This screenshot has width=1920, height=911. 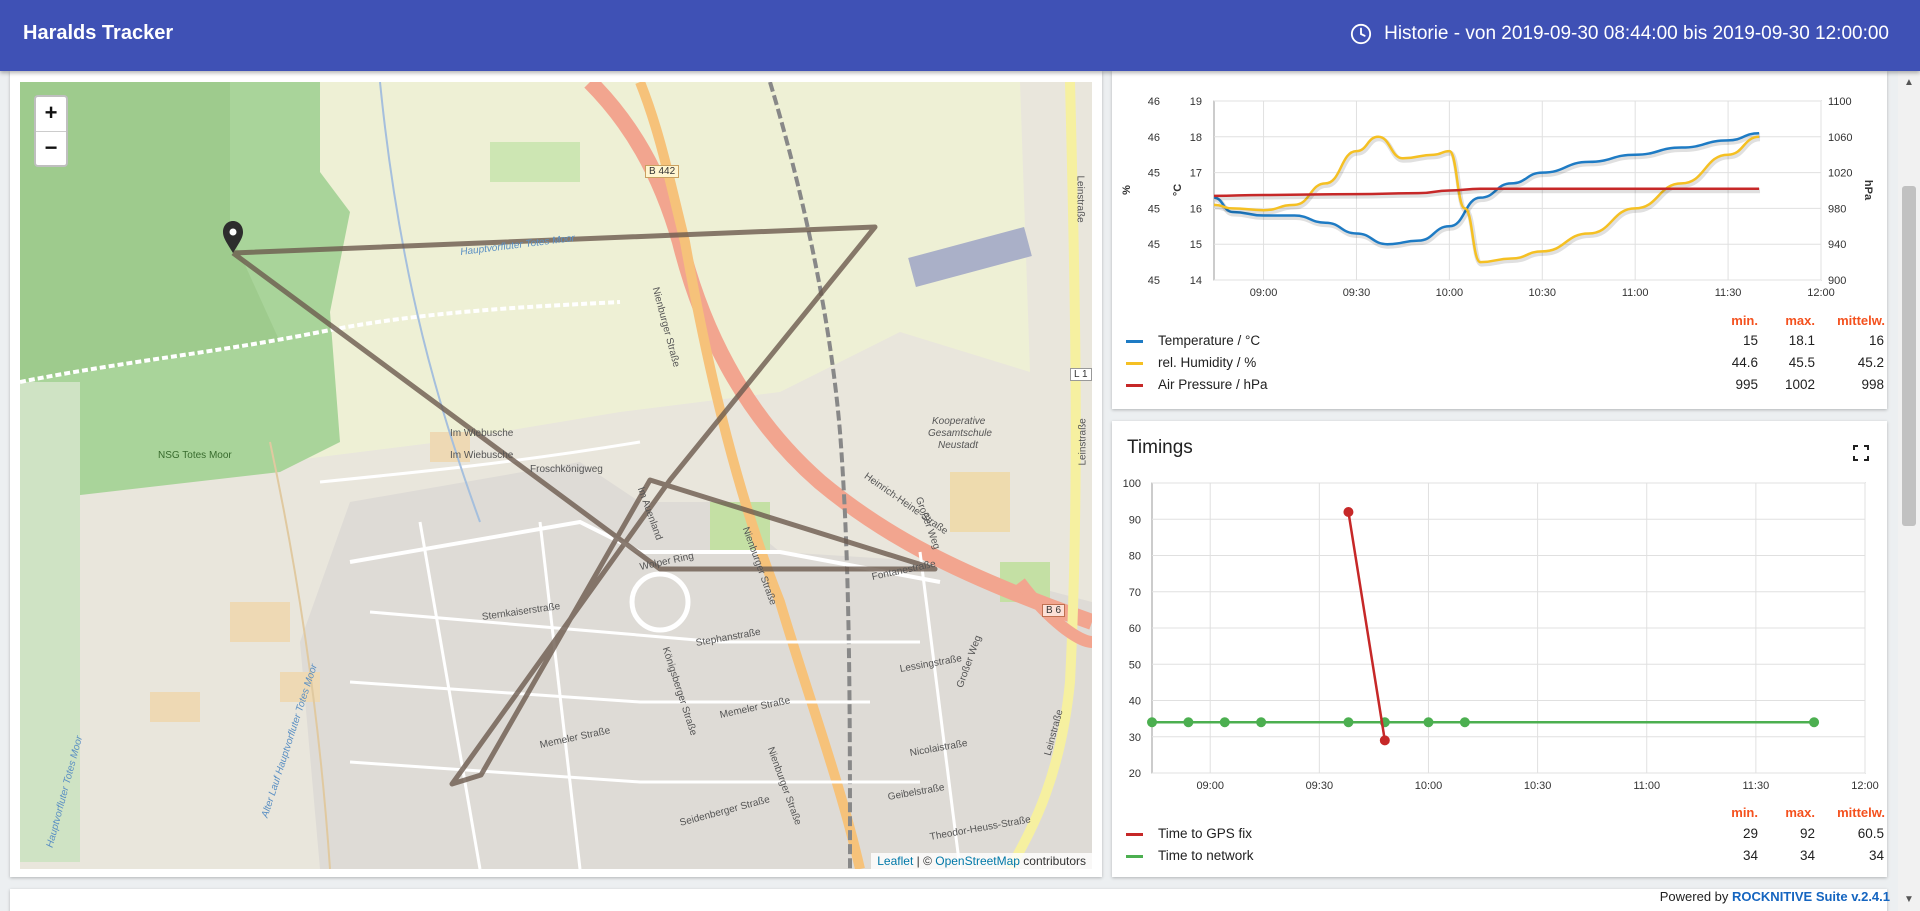 What do you see at coordinates (51, 112) in the screenshot?
I see `zoom-in-button: +` at bounding box center [51, 112].